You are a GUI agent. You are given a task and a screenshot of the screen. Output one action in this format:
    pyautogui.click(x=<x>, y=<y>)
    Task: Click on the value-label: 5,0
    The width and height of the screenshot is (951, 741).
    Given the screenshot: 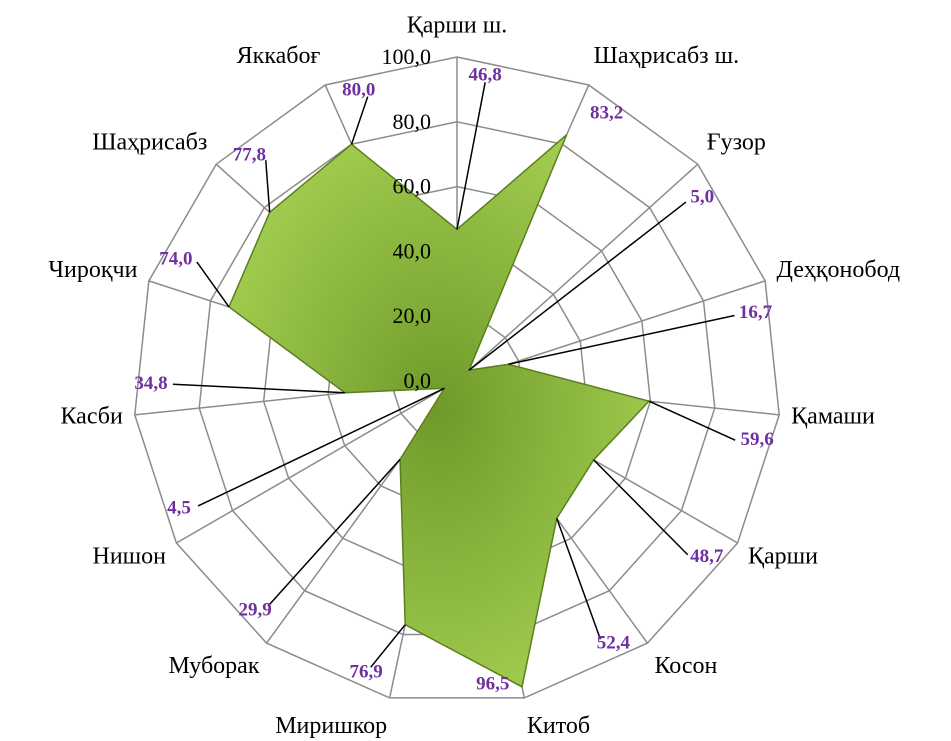 What is the action you would take?
    pyautogui.click(x=702, y=196)
    